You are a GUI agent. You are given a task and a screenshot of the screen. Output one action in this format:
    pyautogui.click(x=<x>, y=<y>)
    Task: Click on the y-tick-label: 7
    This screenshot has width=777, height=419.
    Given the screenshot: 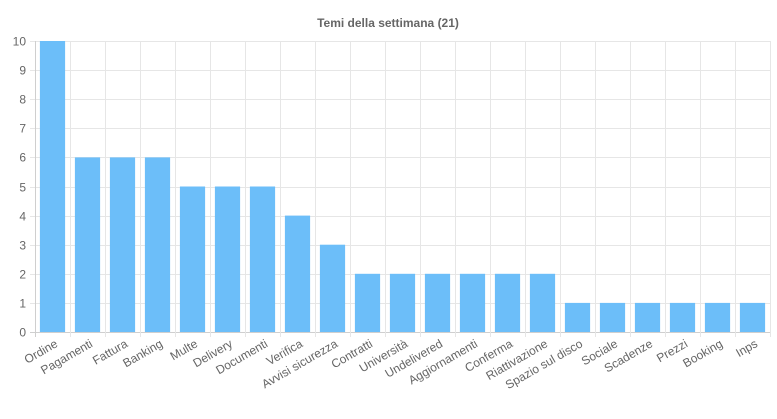 What is the action you would take?
    pyautogui.click(x=22, y=129)
    